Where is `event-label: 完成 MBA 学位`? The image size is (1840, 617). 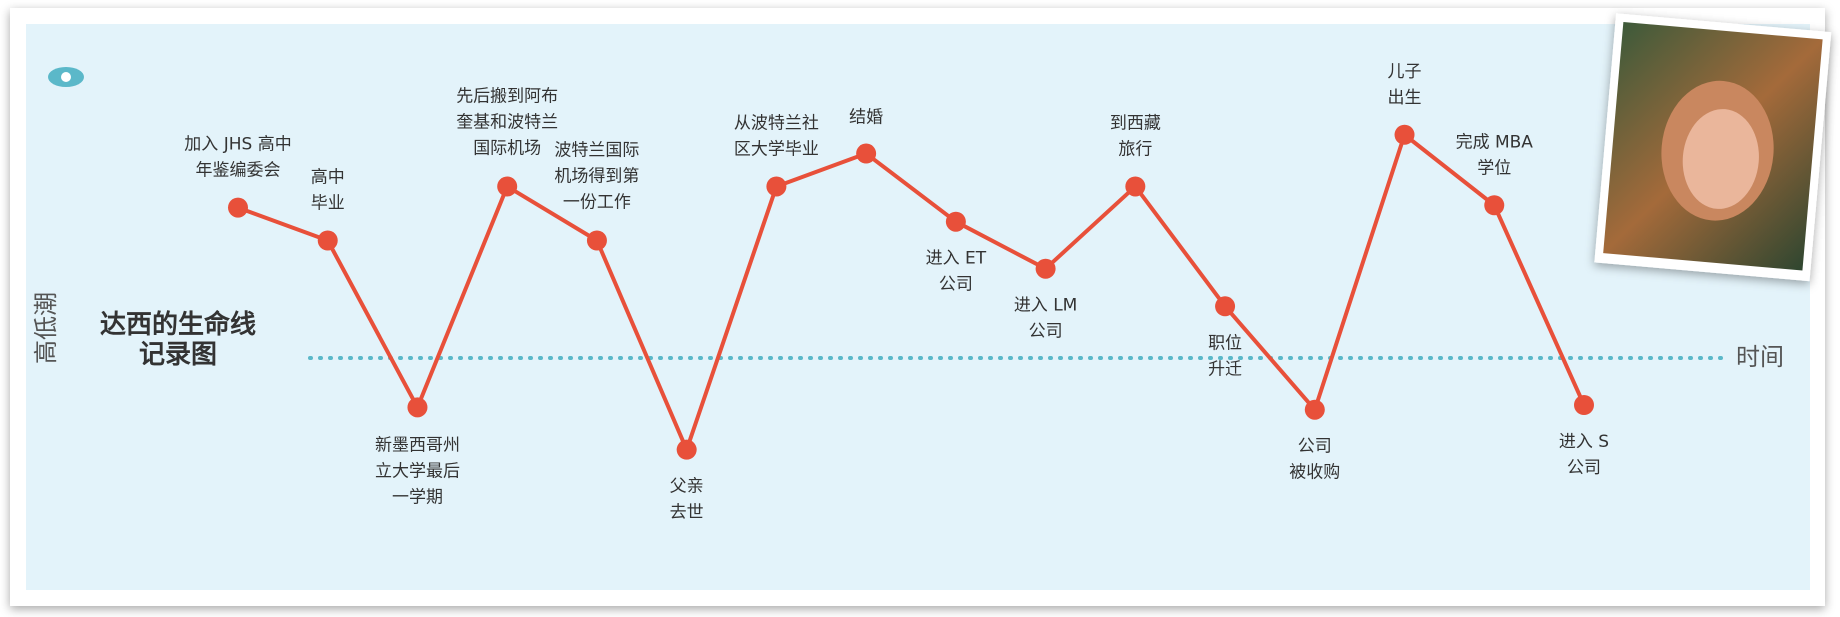
event-label: 完成 MBA 学位 is located at coordinates (1495, 155).